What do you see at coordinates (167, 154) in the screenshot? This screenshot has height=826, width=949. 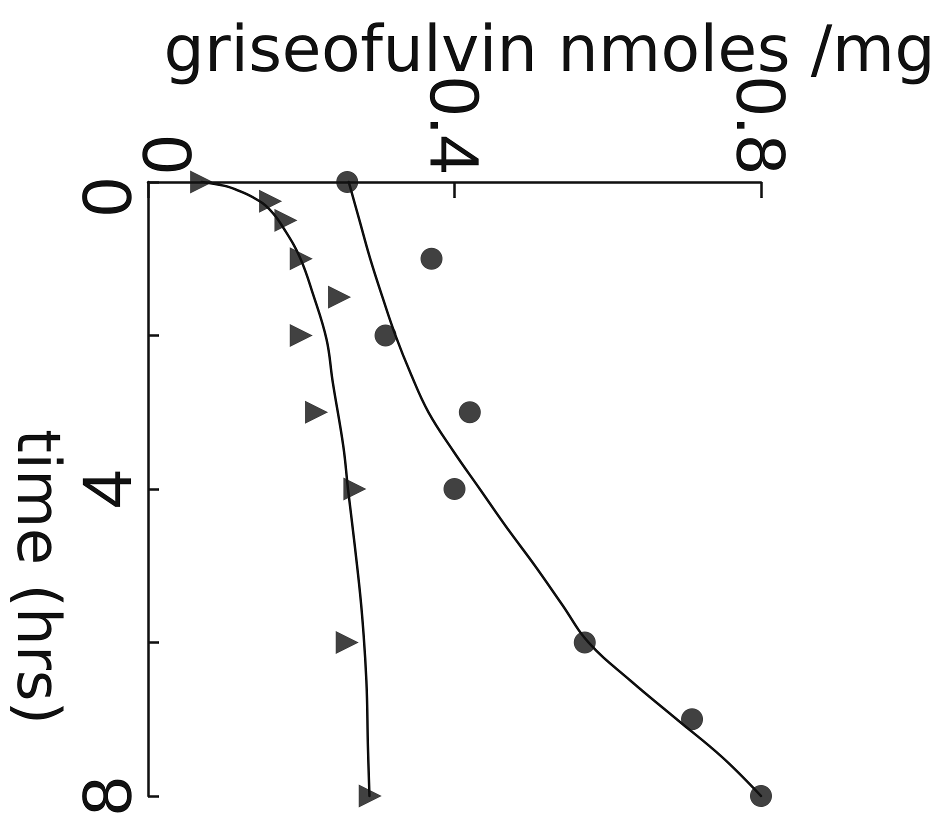 I see `x-tick-label: 0` at bounding box center [167, 154].